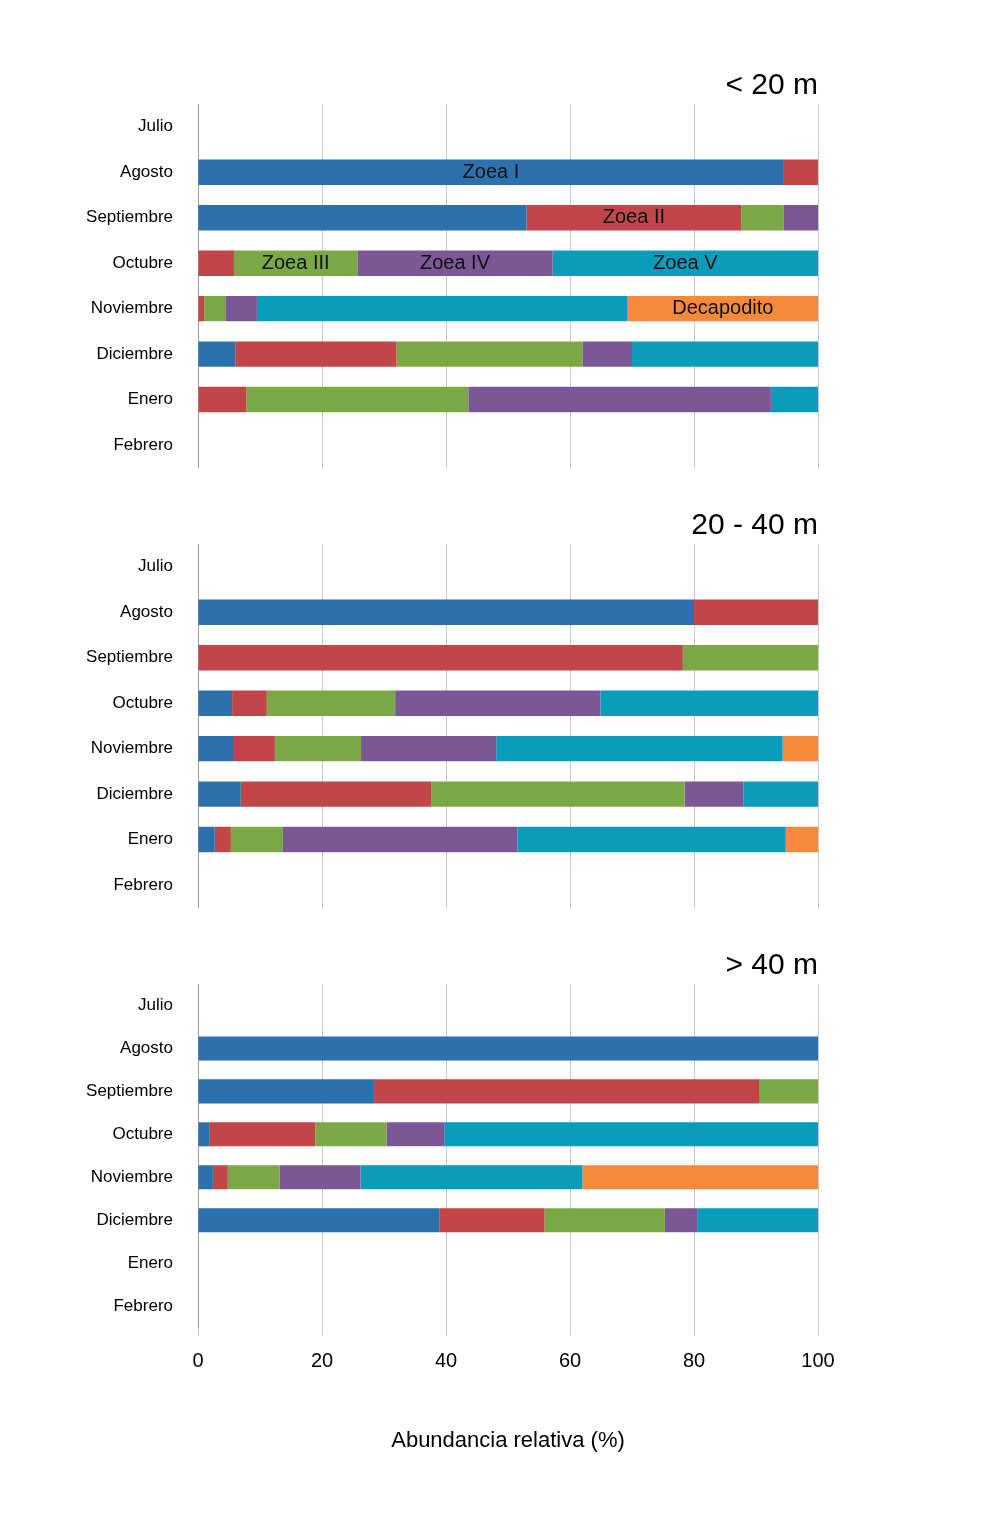  I want to click on x-tick-label: 20, so click(322, 1360).